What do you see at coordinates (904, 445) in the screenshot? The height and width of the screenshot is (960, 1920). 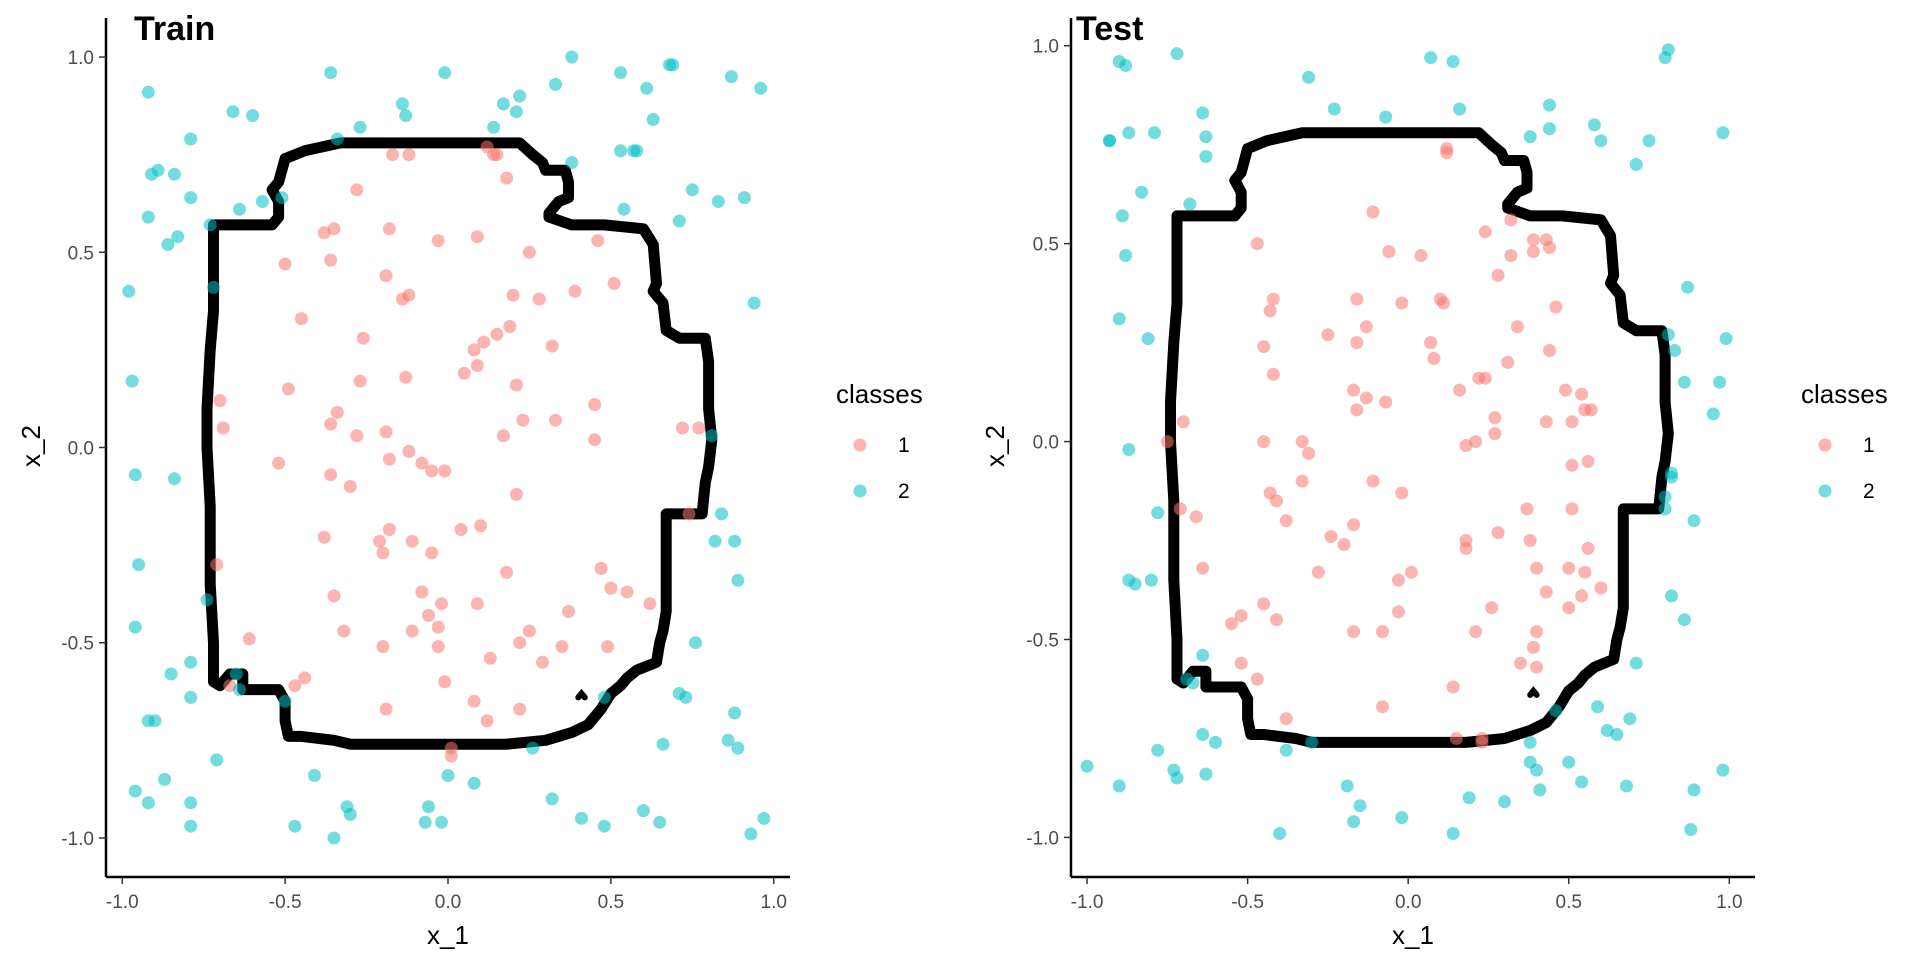 I see `train-legend-label-1: 1` at bounding box center [904, 445].